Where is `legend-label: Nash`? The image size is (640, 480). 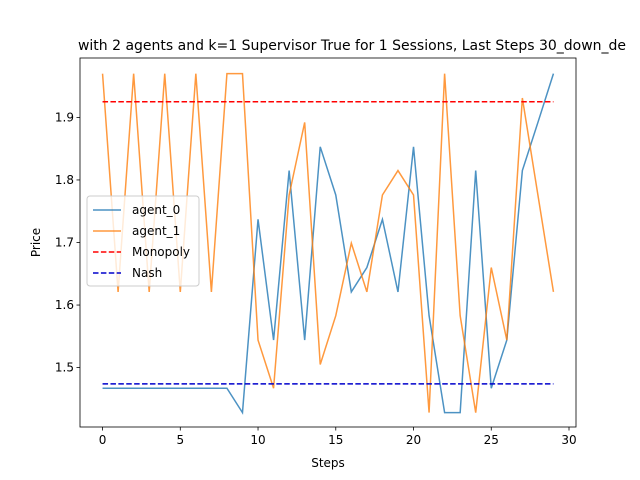 legend-label: Nash is located at coordinates (147, 273).